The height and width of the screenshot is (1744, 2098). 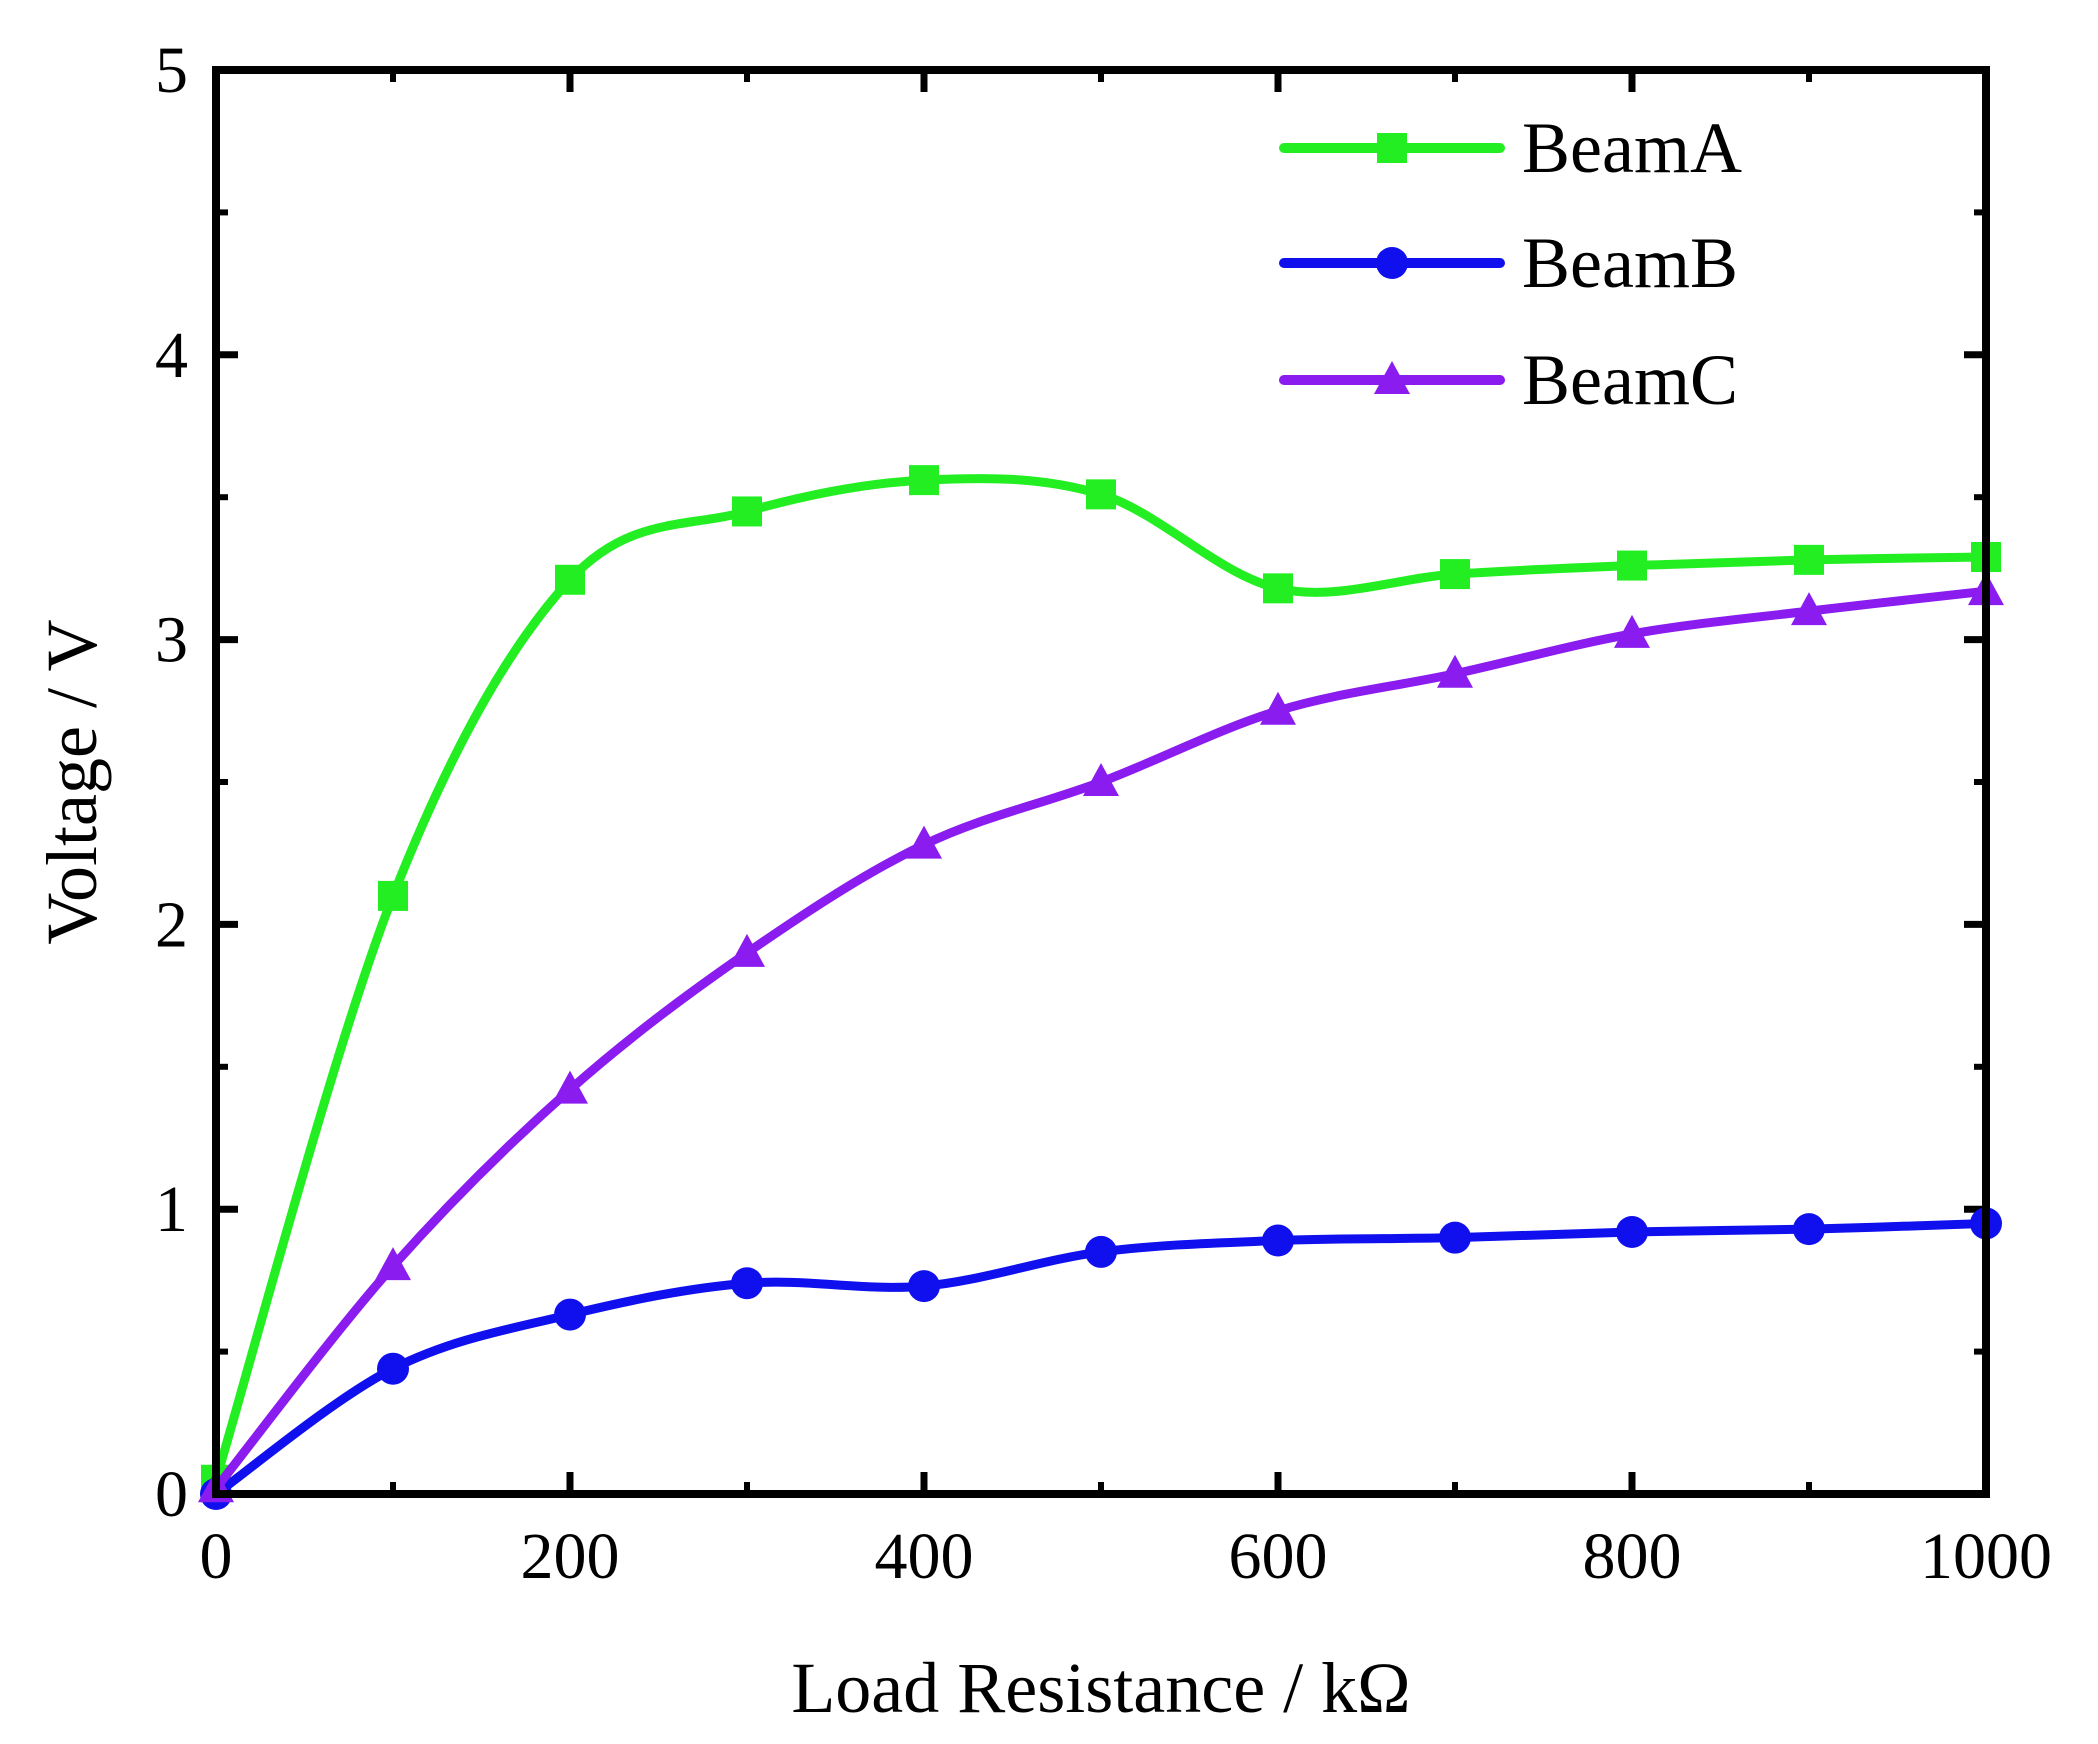 What do you see at coordinates (1278, 1556) in the screenshot?
I see `x-tick-label: 600` at bounding box center [1278, 1556].